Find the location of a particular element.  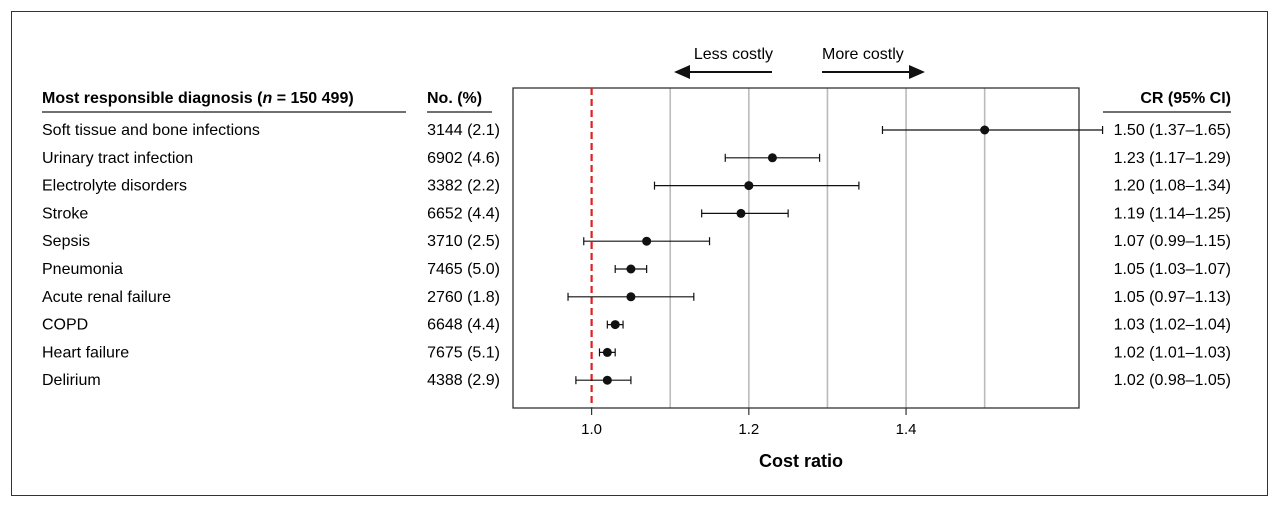

diagnosis-label: Electrolyte disorders is located at coordinates (114, 186).